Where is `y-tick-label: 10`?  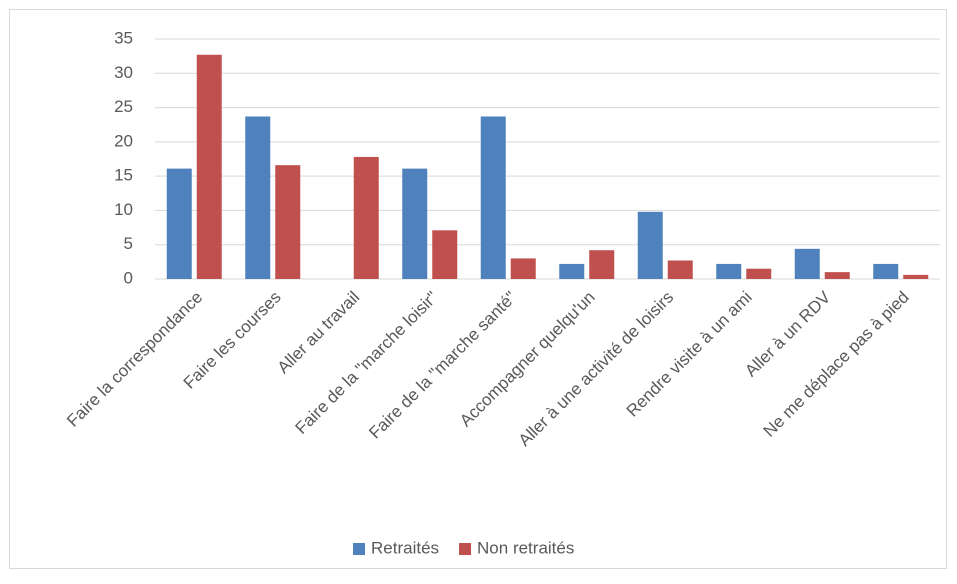
y-tick-label: 10 is located at coordinates (123, 209).